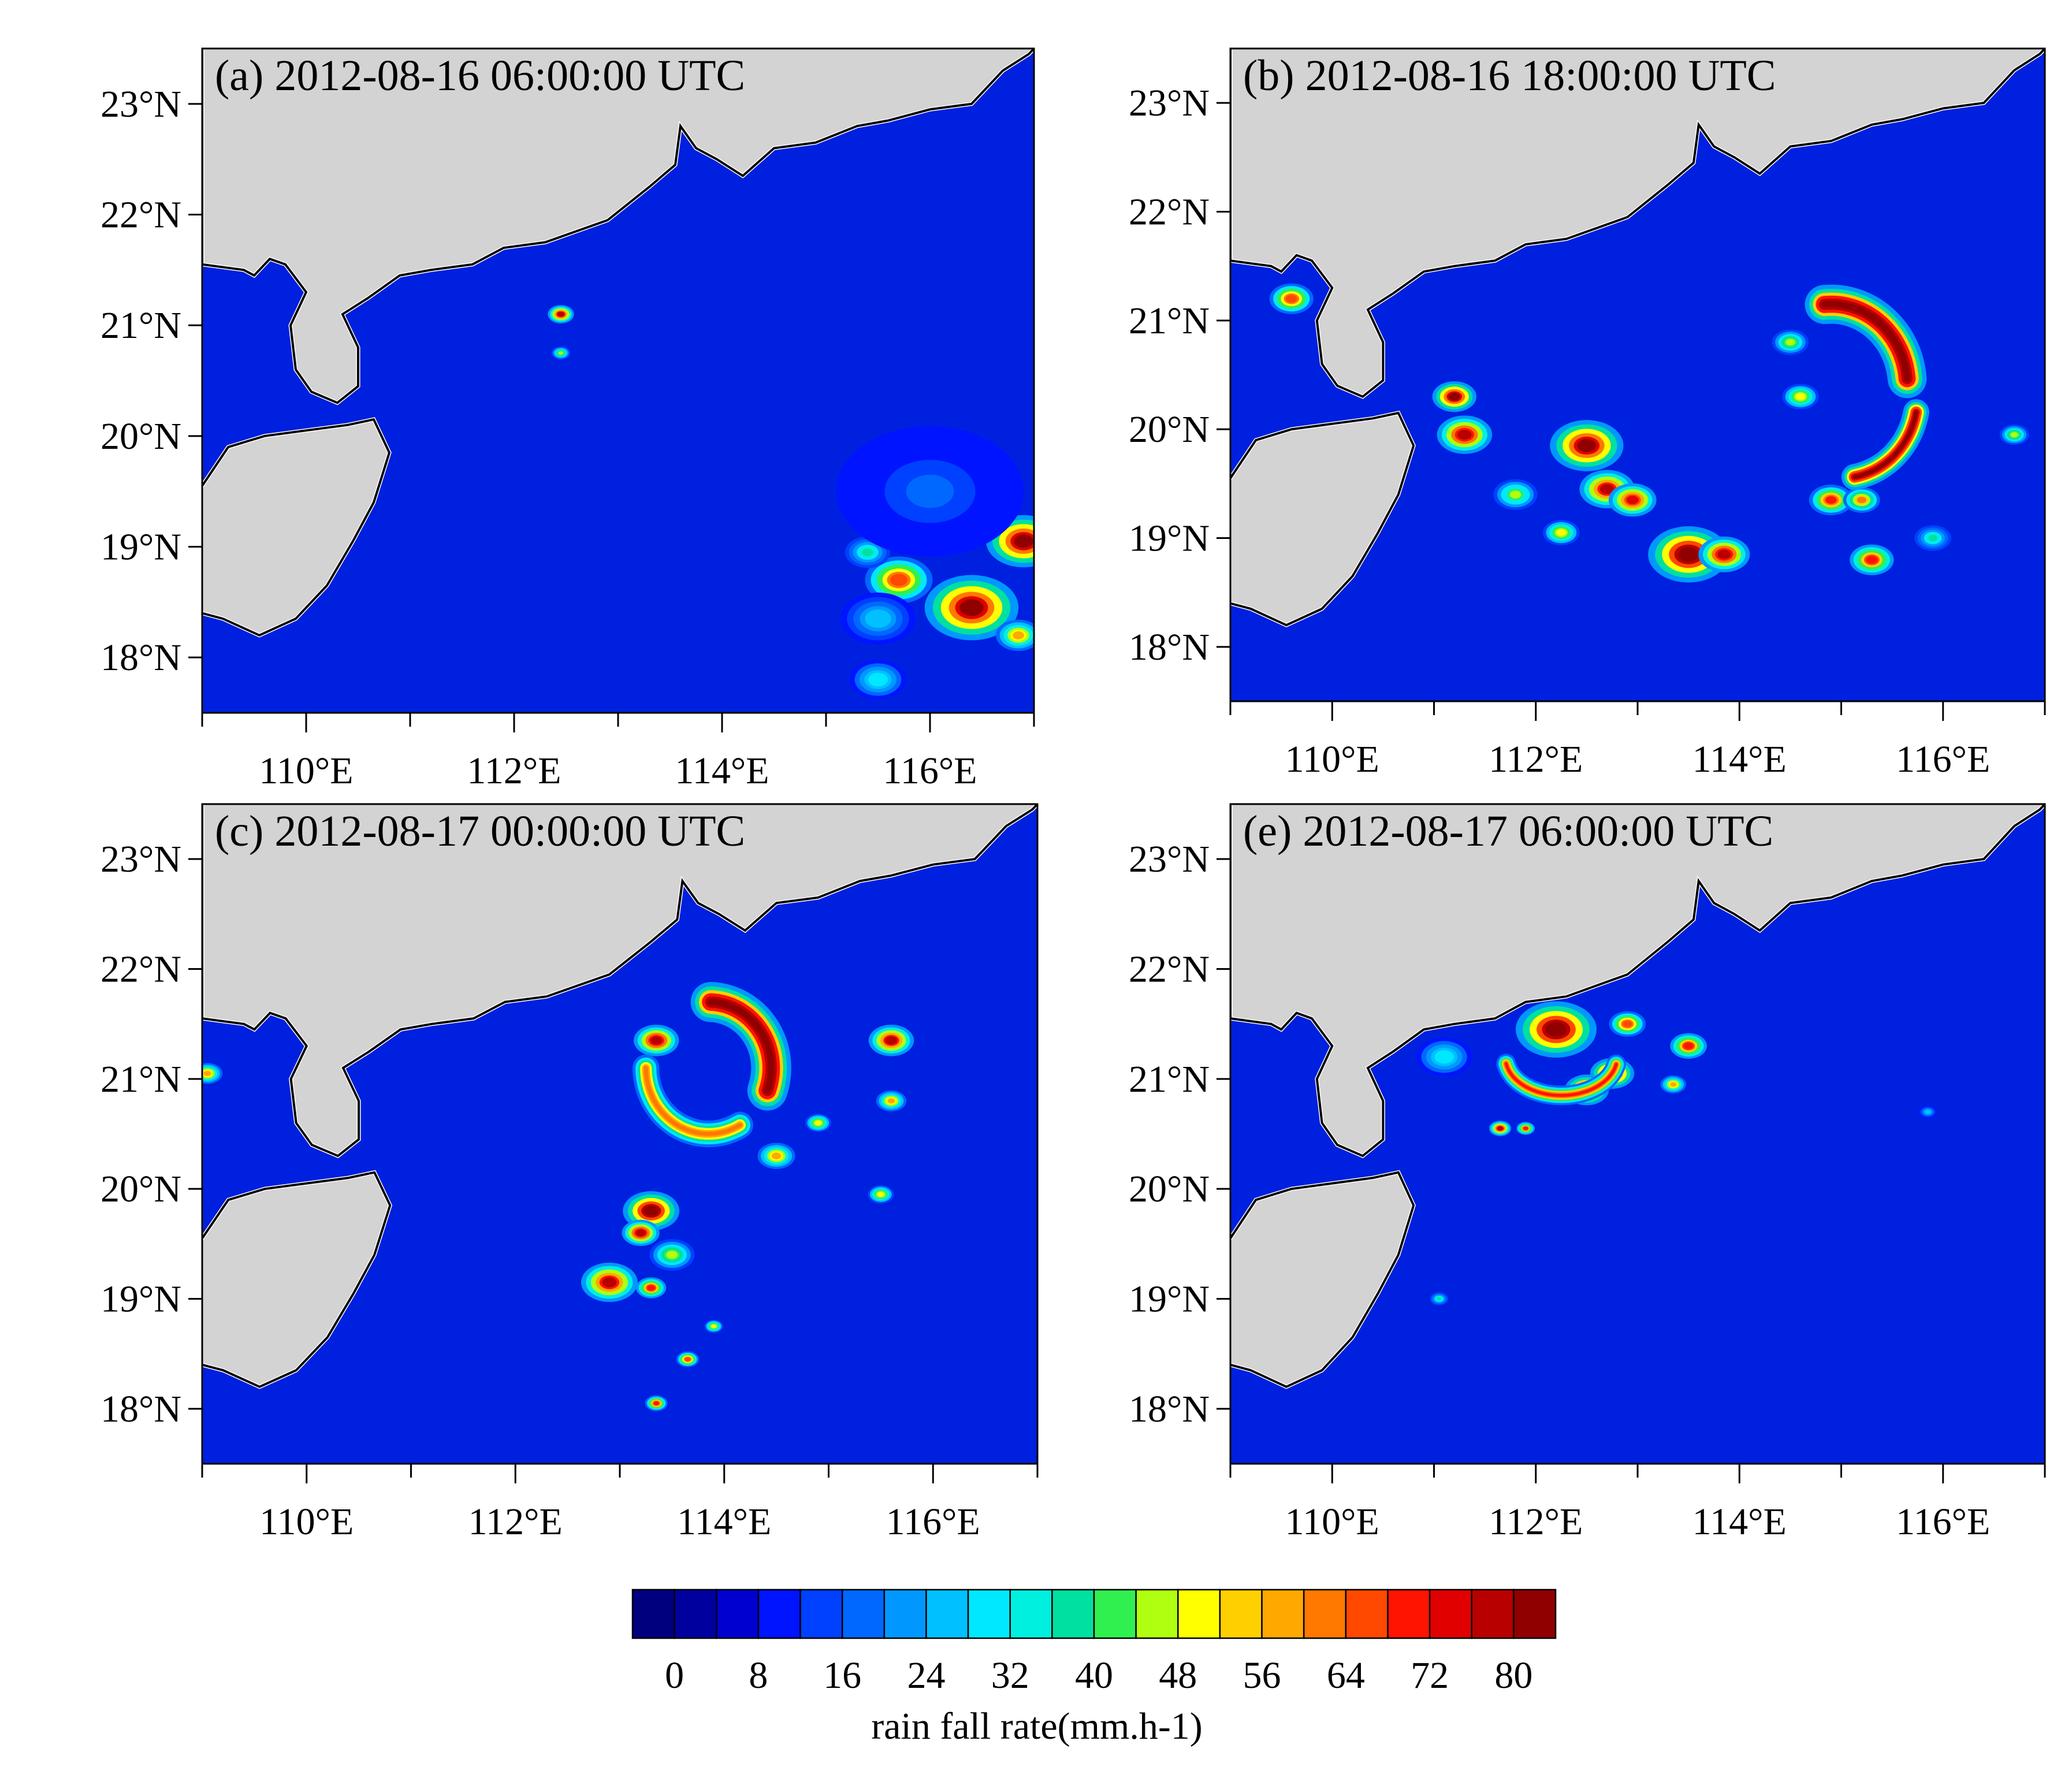 This screenshot has width=2072, height=1767. I want to click on colorbar-boxes, so click(1094, 1614).